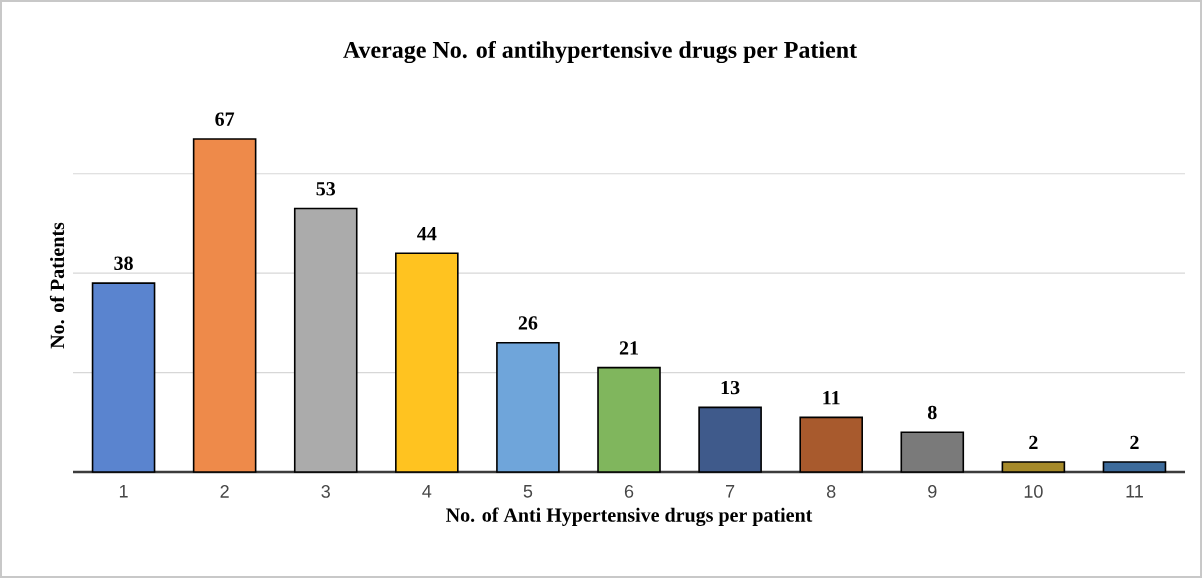 The width and height of the screenshot is (1202, 578). I want to click on data-label: 13, so click(730, 387).